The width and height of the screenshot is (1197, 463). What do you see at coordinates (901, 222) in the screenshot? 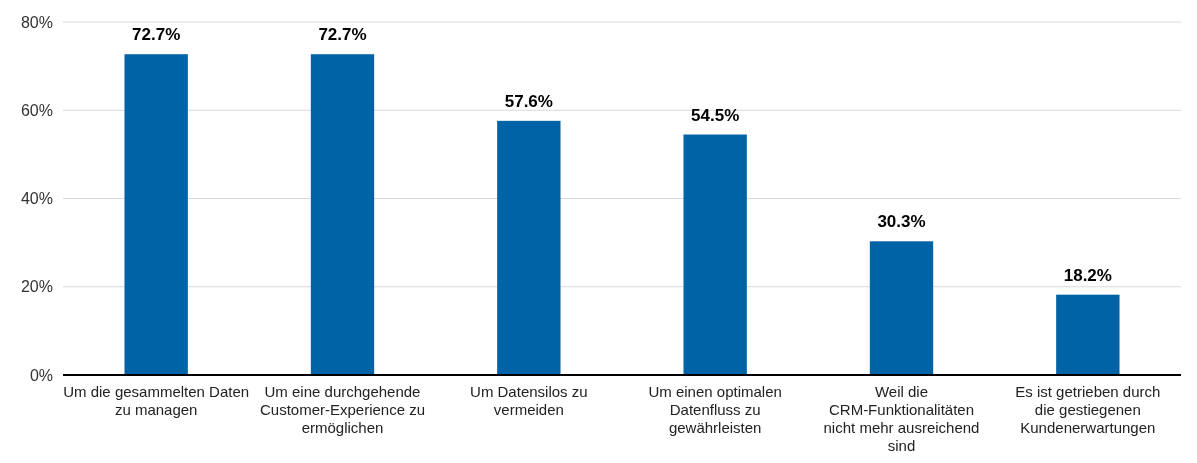
I see `data-label: 30.3%` at bounding box center [901, 222].